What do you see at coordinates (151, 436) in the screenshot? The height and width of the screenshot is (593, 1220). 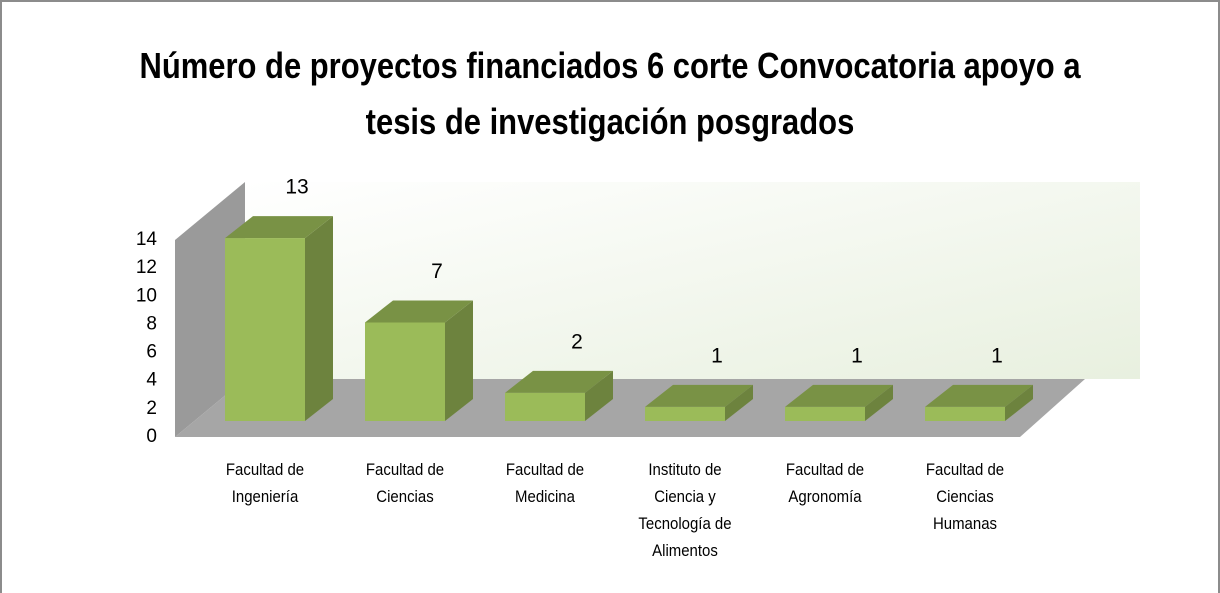 I see `y-tick-label: 0` at bounding box center [151, 436].